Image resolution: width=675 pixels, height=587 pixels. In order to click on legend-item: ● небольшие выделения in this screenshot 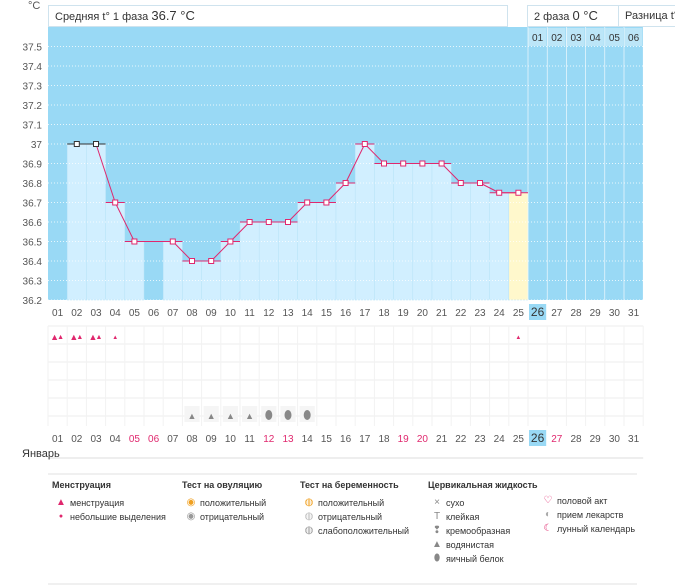, I will do `click(109, 517)`.